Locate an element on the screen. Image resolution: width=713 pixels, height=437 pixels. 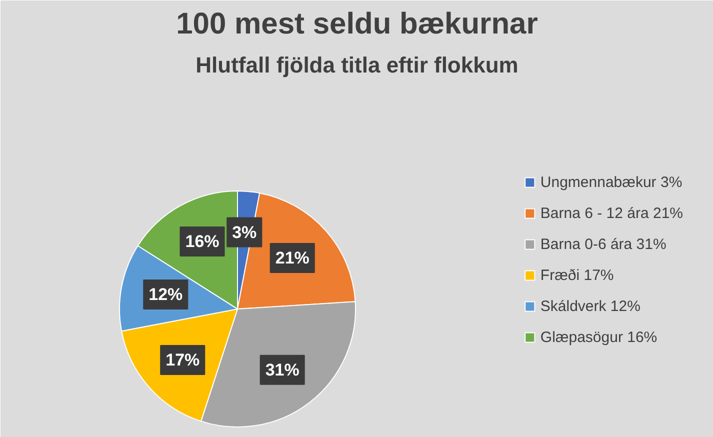
chart-title: 100 mest seldu bækurnar is located at coordinates (357, 24).